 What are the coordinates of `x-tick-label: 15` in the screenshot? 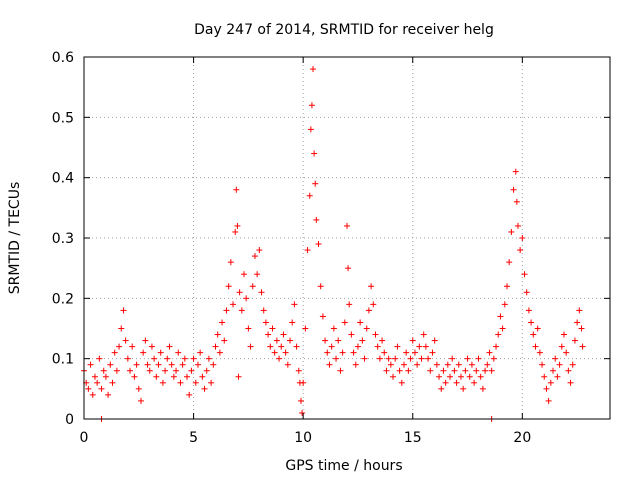 It's located at (413, 438).